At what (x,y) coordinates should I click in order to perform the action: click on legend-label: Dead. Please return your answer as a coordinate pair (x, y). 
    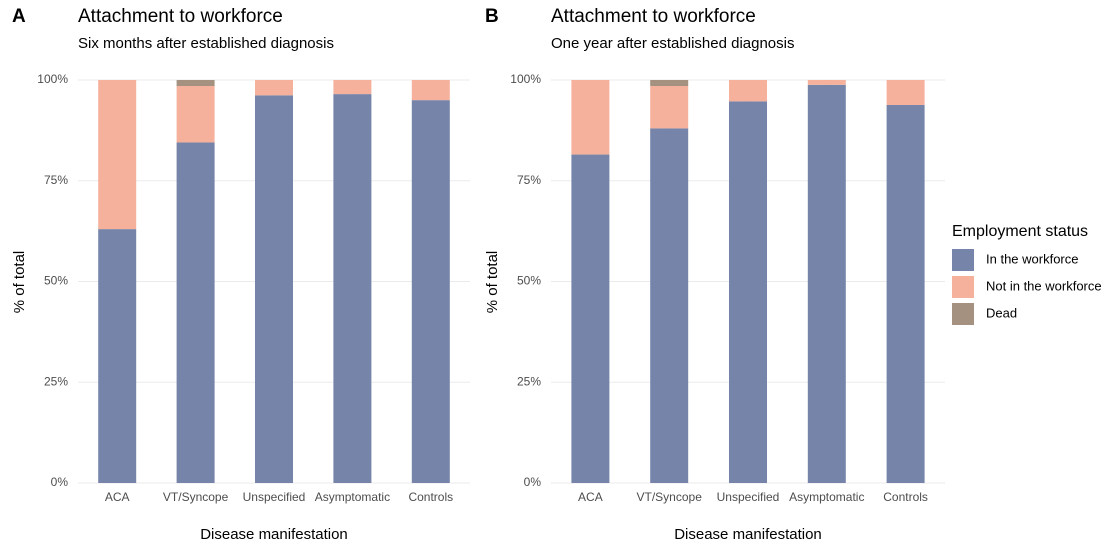
    Looking at the image, I should click on (1001, 312).